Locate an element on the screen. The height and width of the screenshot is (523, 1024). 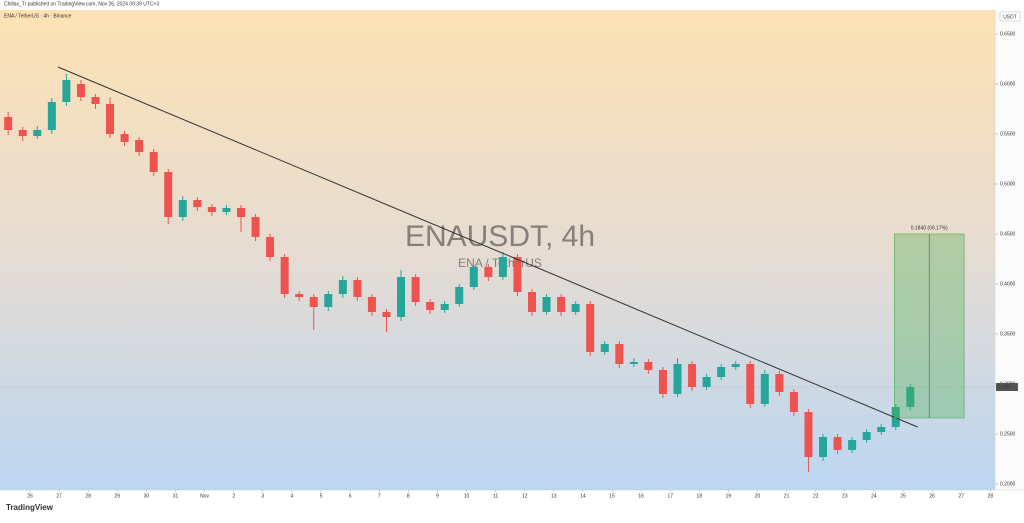
currency: USDT is located at coordinates (1010, 17).